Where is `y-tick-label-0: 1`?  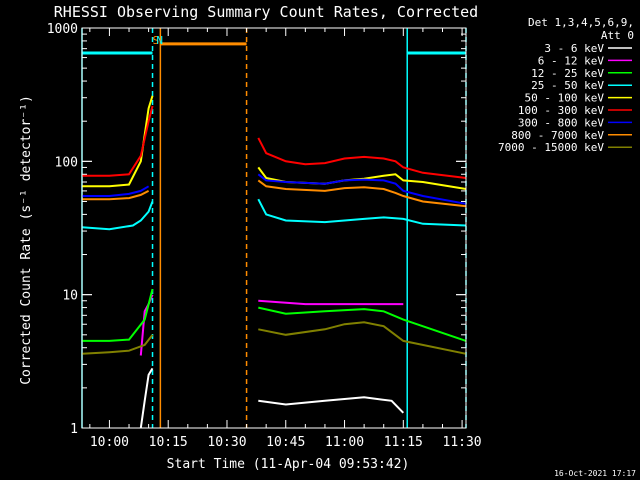
y-tick-label-0: 1 is located at coordinates (74, 429).